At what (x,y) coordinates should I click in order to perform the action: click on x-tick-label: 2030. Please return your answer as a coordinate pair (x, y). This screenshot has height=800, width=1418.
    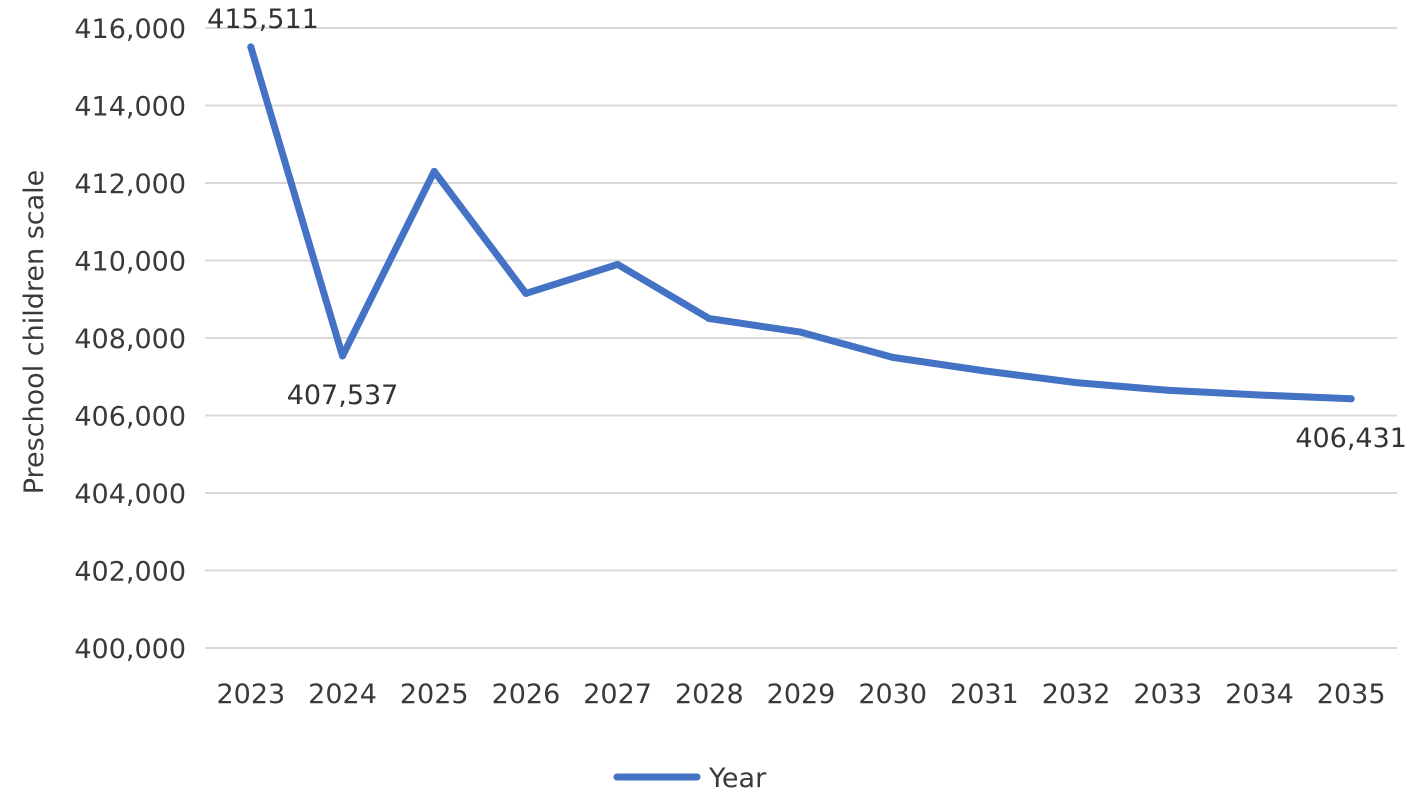
    Looking at the image, I should click on (892, 694).